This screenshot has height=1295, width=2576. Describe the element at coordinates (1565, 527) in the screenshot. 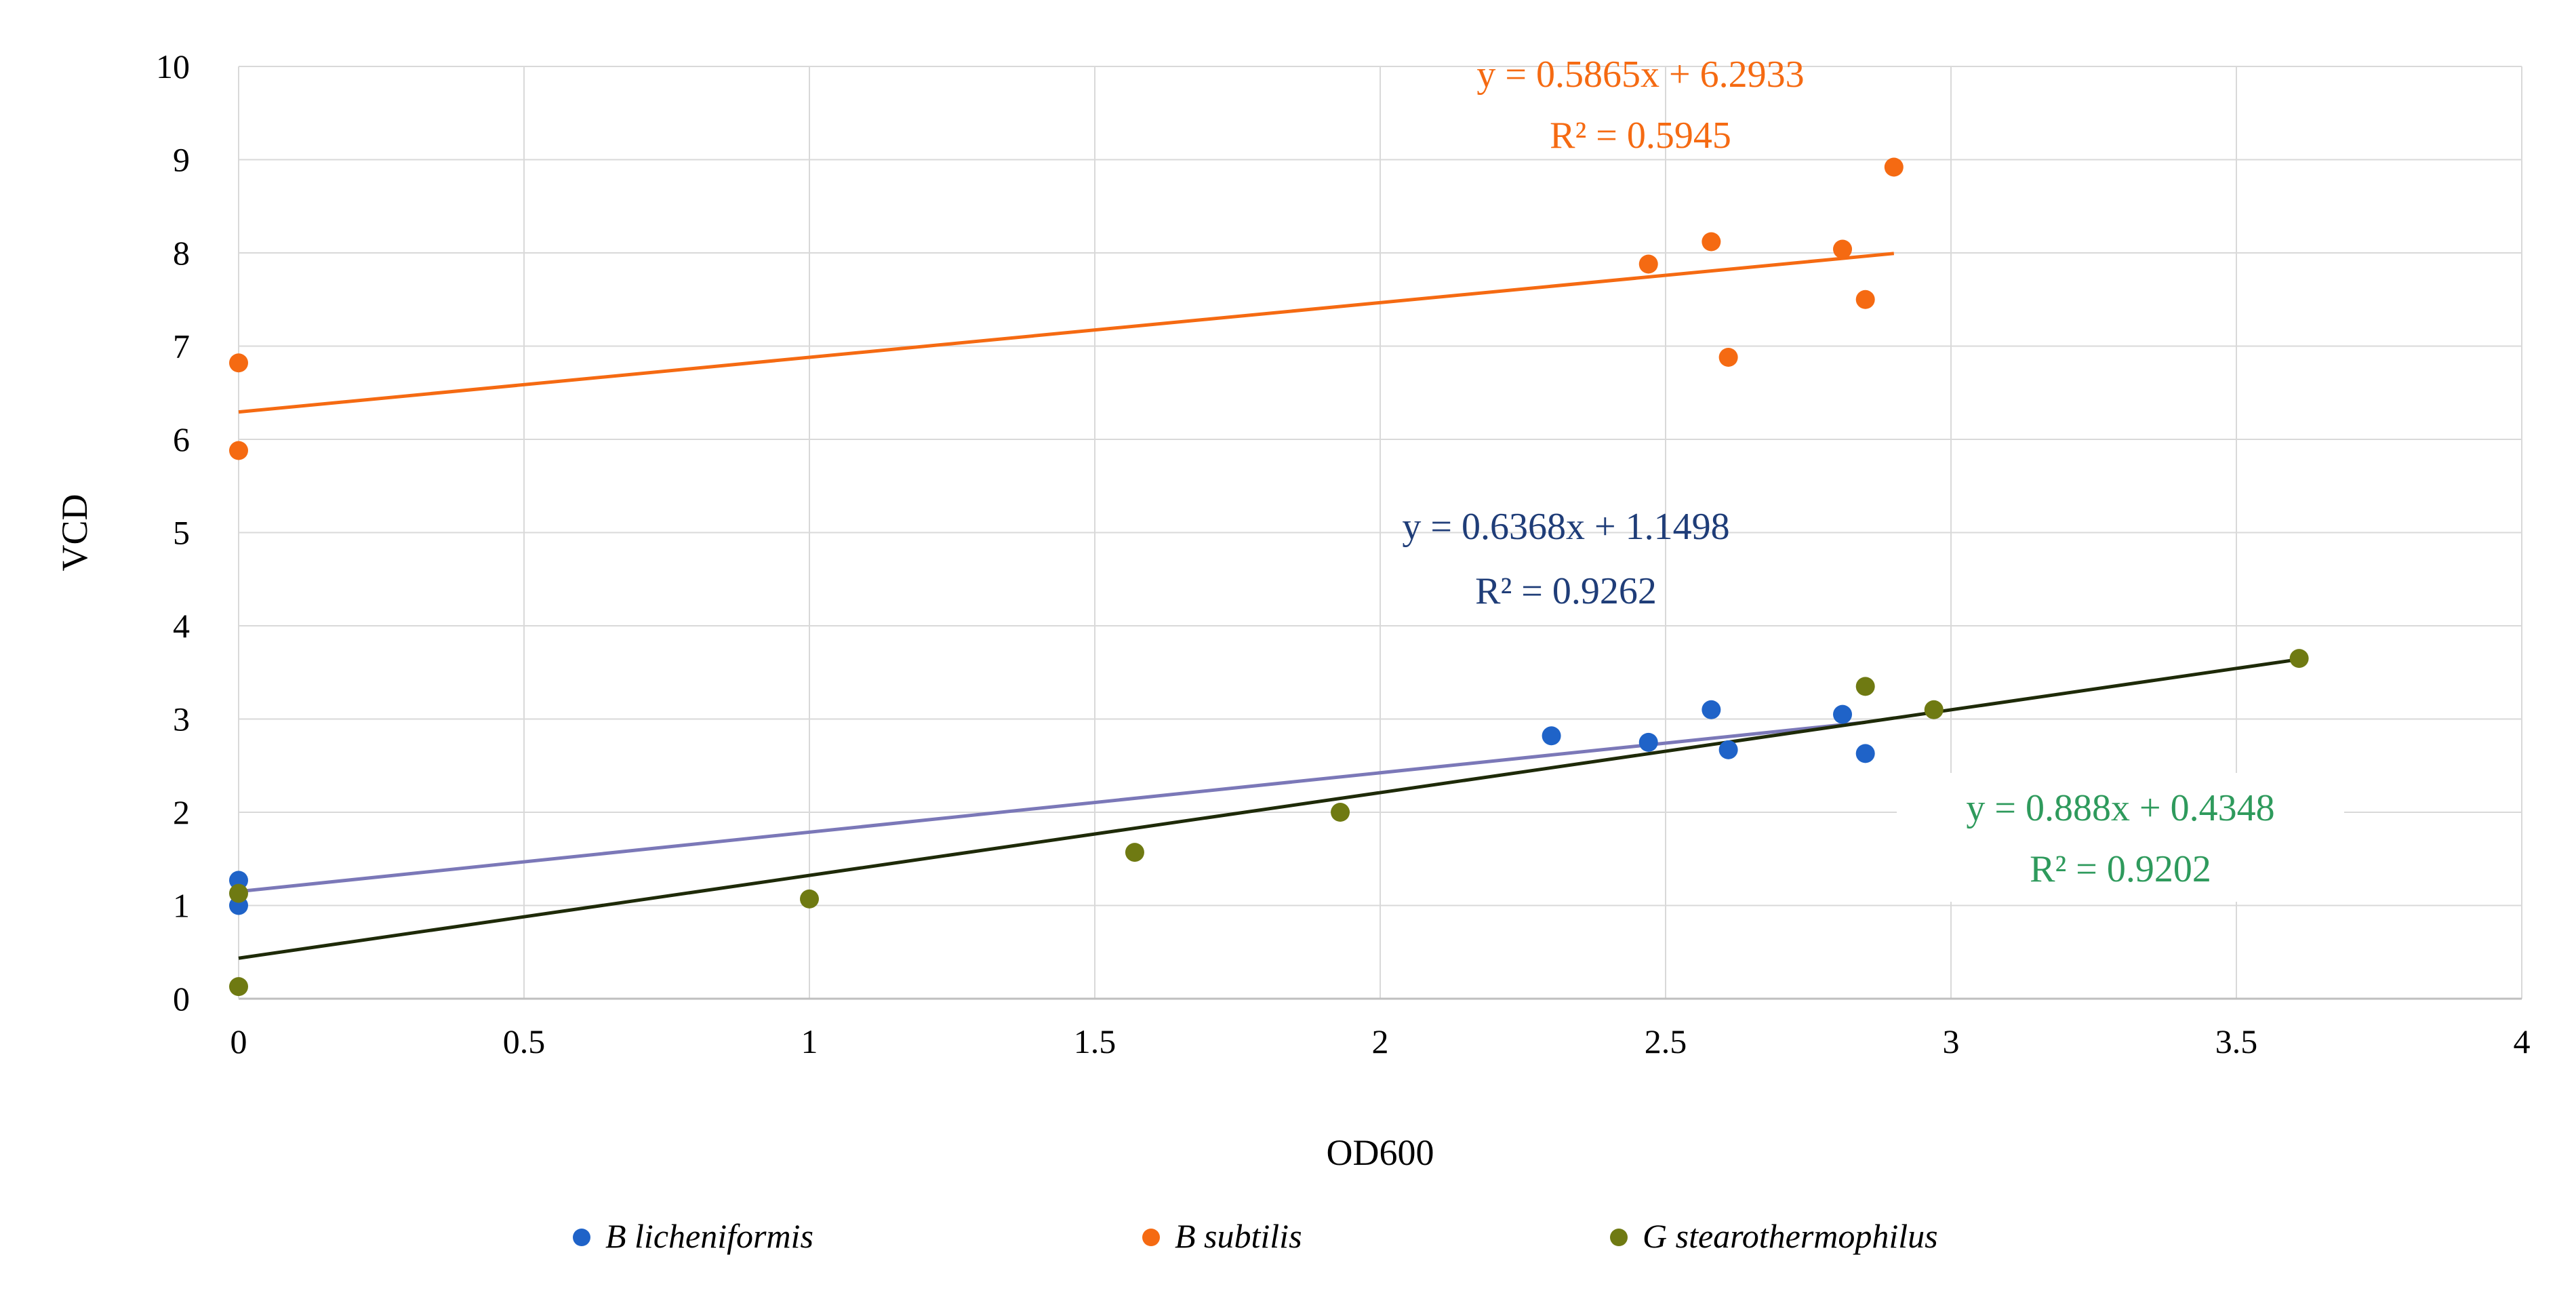

I see `equation-licheniformis: y = 0.6368x + 1.1498` at that location.